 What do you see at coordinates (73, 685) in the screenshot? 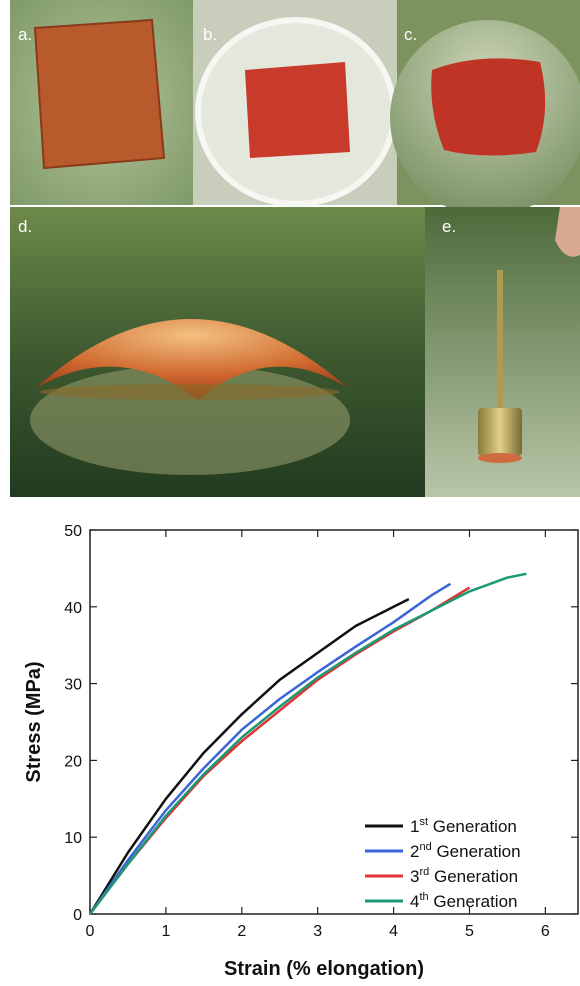
I see `y-tick-label: 30` at bounding box center [73, 685].